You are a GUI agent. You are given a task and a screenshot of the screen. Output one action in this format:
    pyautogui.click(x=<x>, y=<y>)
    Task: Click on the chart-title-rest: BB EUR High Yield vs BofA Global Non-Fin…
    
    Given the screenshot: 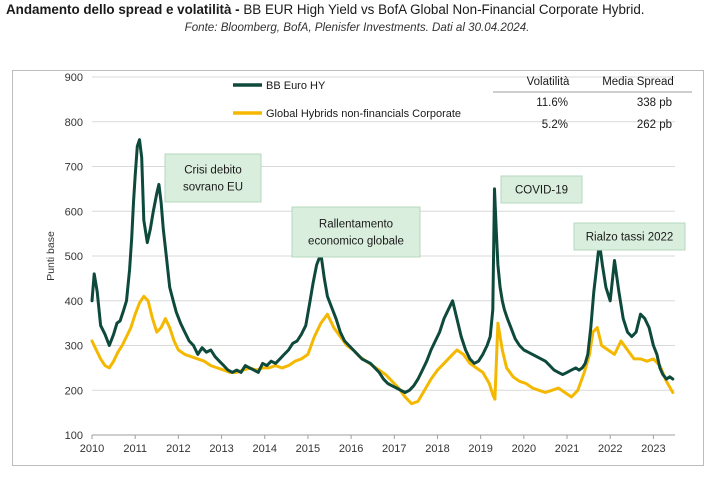 What is the action you would take?
    pyautogui.click(x=442, y=9)
    